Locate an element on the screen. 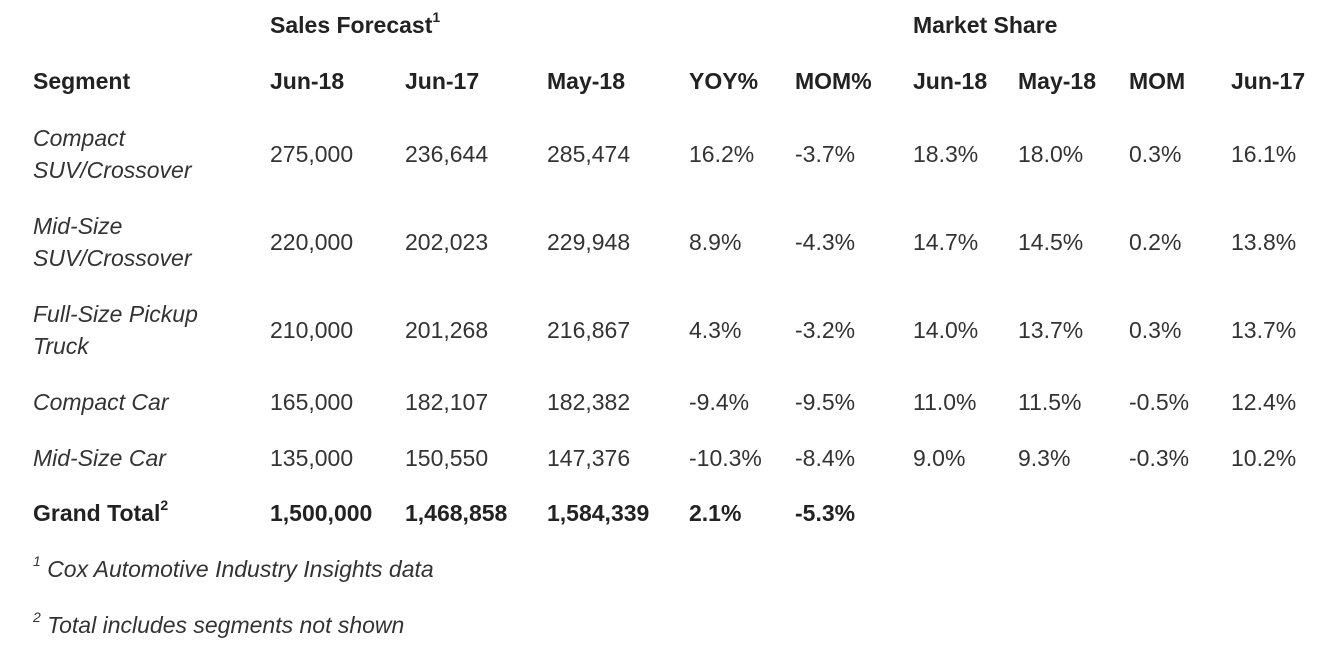  table-cell: -3.7% is located at coordinates (825, 154).